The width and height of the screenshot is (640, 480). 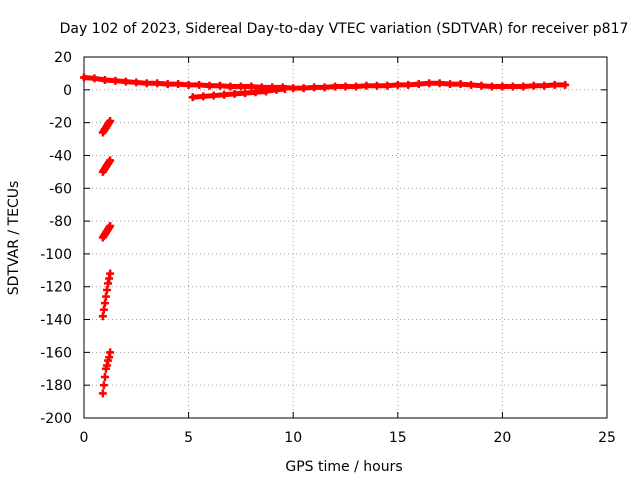 What do you see at coordinates (60, 124) in the screenshot?
I see `y-tick-label: -20` at bounding box center [60, 124].